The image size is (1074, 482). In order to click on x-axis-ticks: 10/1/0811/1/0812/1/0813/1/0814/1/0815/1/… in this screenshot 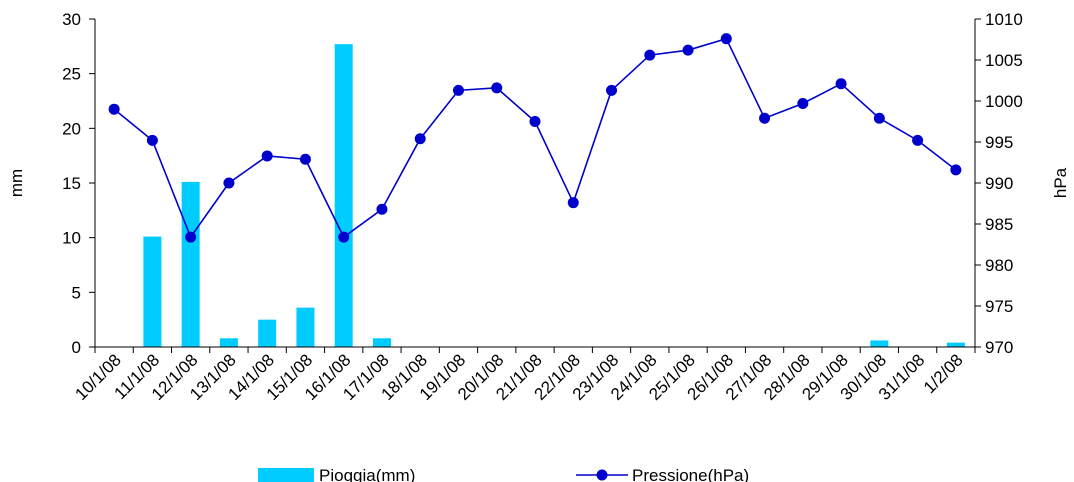, I will do `click(523, 375)`.